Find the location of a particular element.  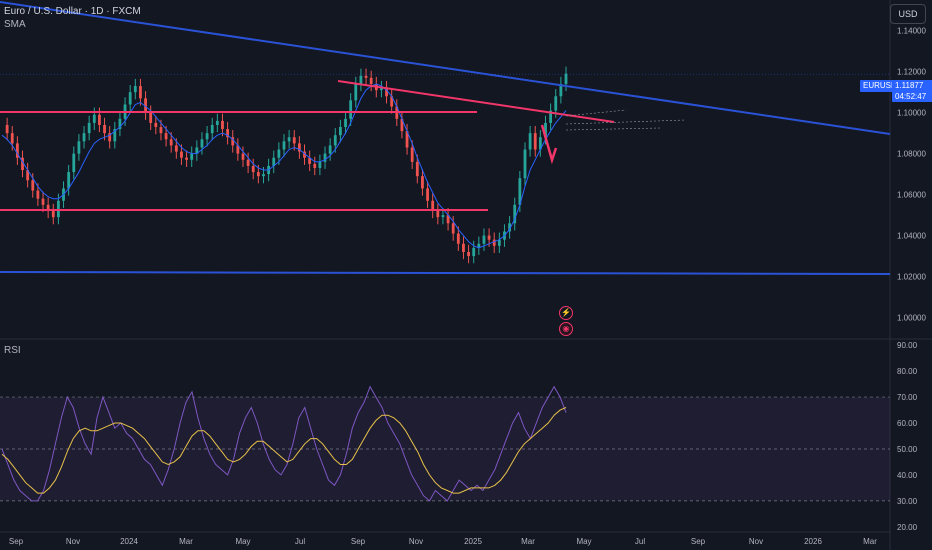

price-tick-label: 1.08000 is located at coordinates (911, 154).